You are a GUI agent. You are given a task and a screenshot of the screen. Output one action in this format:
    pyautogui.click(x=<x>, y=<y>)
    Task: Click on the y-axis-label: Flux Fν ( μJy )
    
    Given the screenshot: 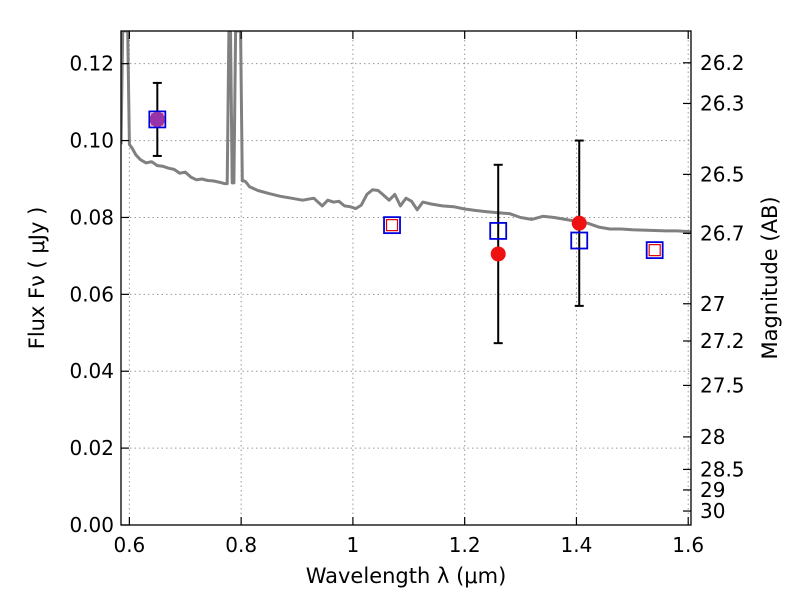 What is the action you would take?
    pyautogui.click(x=37, y=278)
    